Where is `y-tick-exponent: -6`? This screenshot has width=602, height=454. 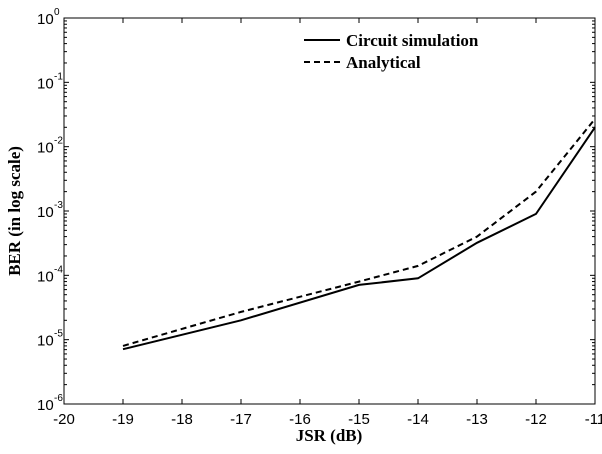 y-tick-exponent: -6 is located at coordinates (58, 398).